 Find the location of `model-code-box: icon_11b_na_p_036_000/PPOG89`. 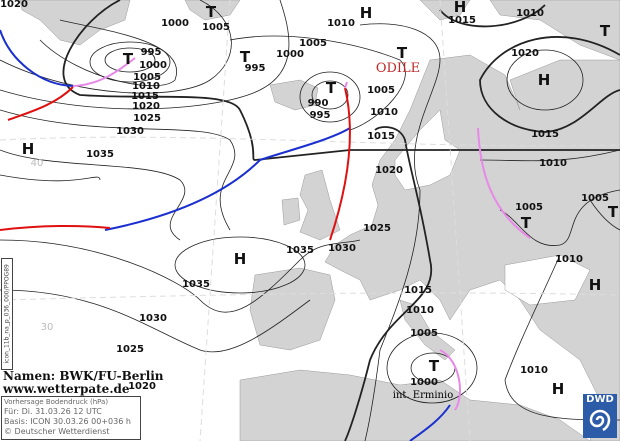

model-code-box: icon_11b_na_p_036_000/PPOG89 is located at coordinates (7, 314).